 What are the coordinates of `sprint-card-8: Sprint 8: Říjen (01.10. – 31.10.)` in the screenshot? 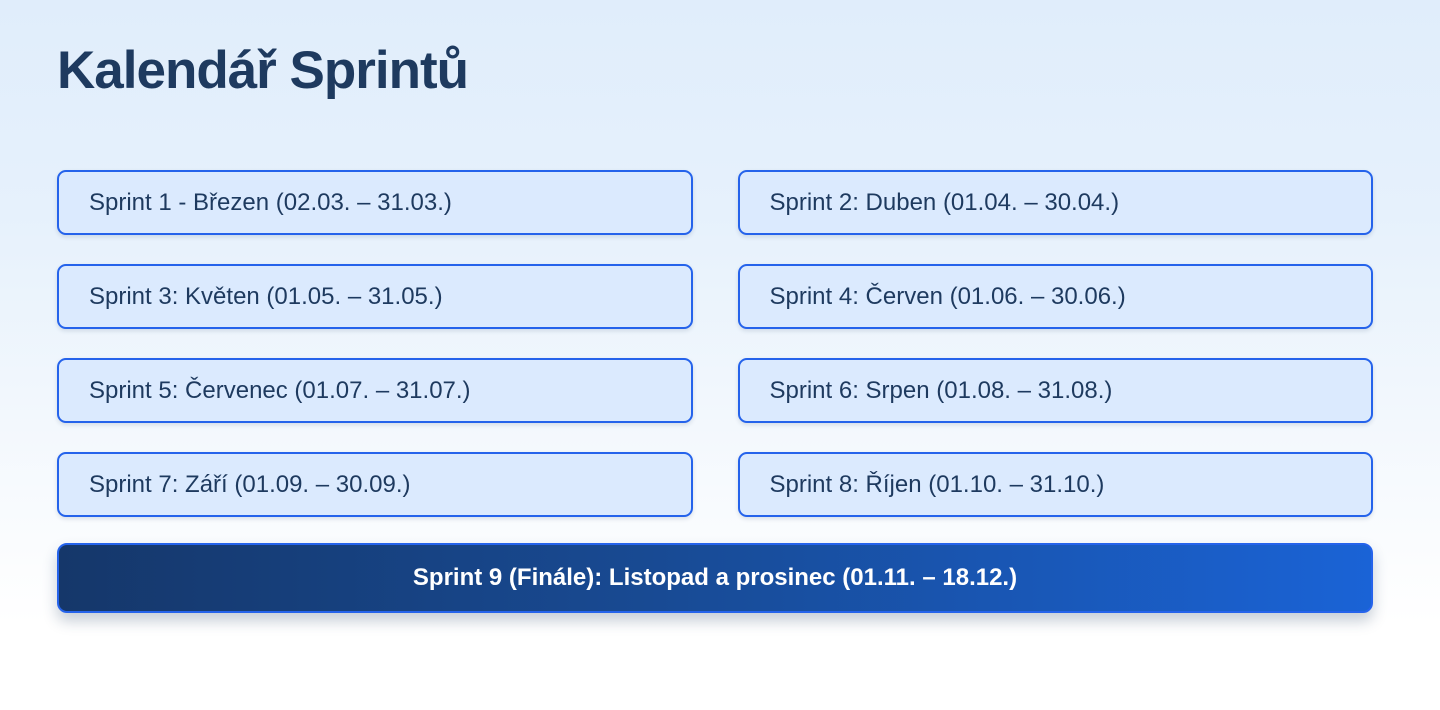 It's located at (1055, 485).